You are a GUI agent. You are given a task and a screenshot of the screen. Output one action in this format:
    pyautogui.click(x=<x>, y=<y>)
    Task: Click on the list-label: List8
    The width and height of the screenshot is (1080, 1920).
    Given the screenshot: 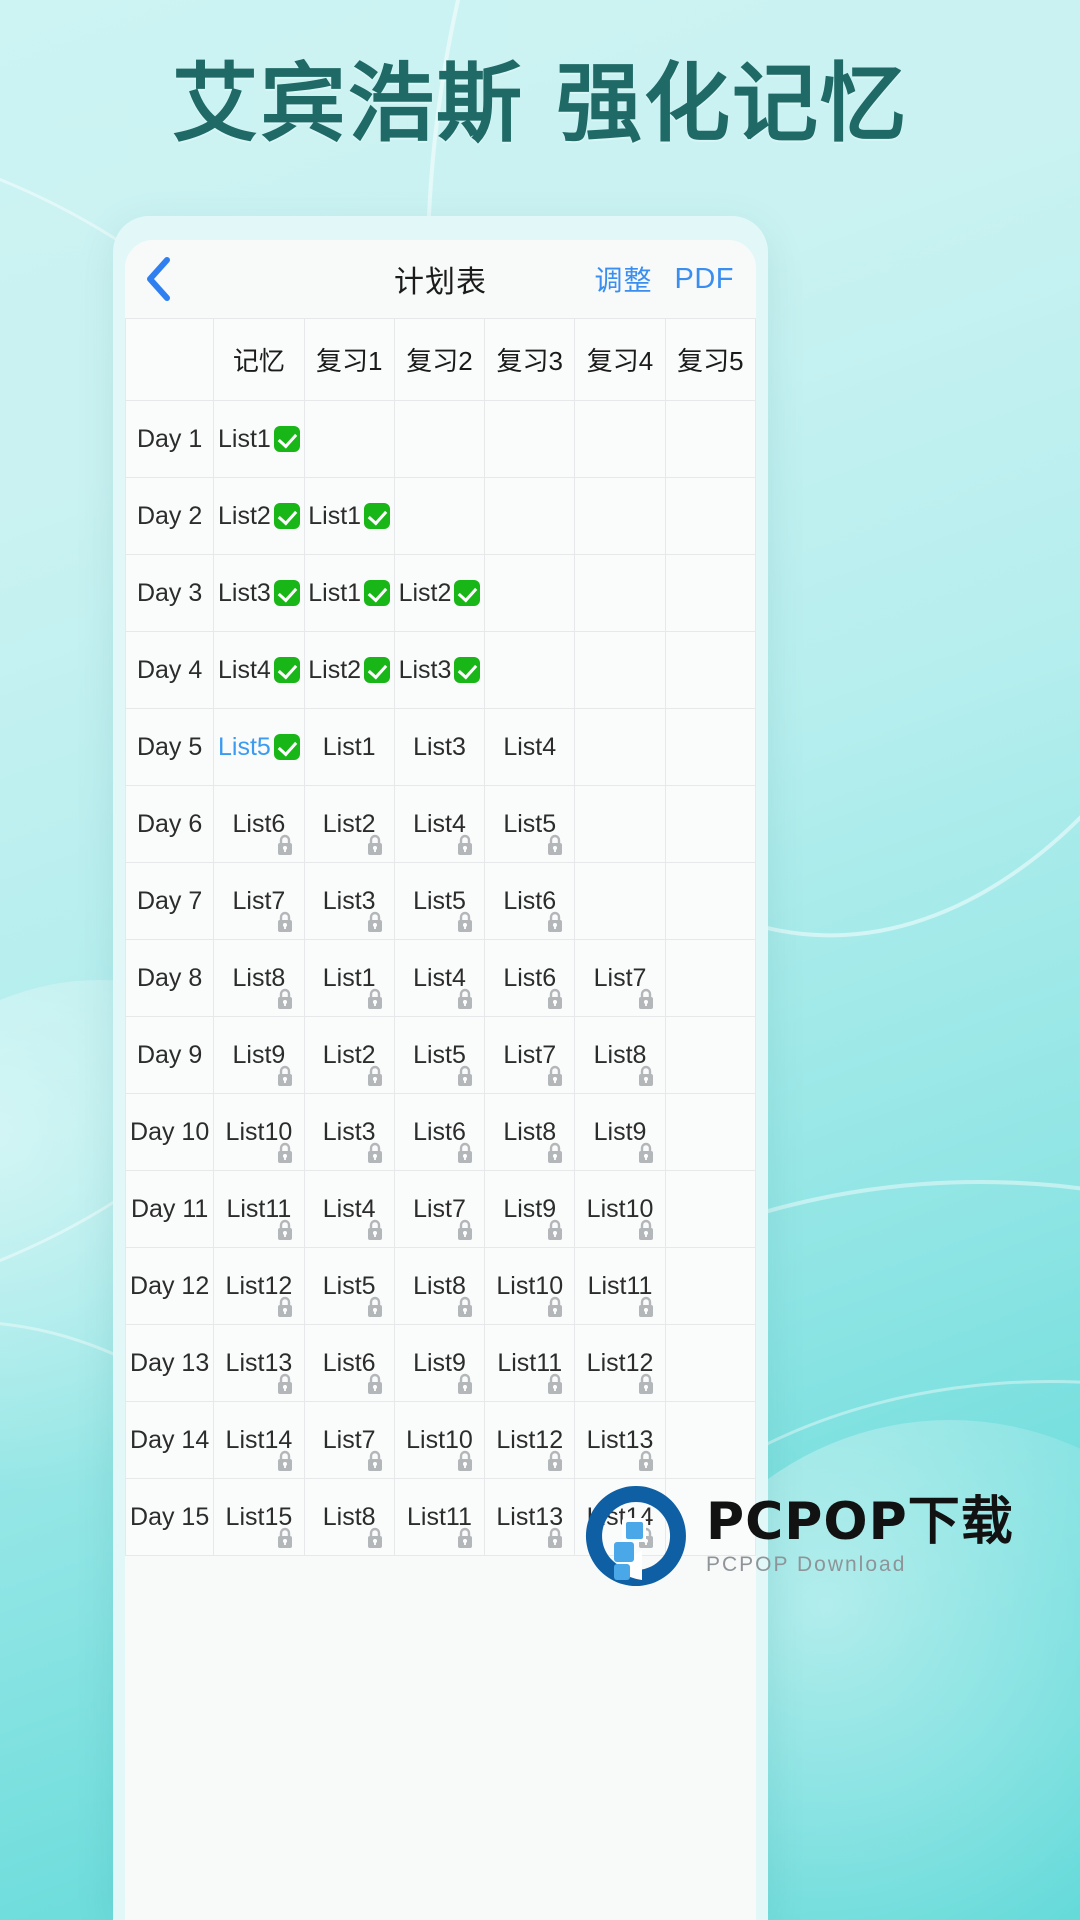 What is the action you would take?
    pyautogui.click(x=530, y=1131)
    